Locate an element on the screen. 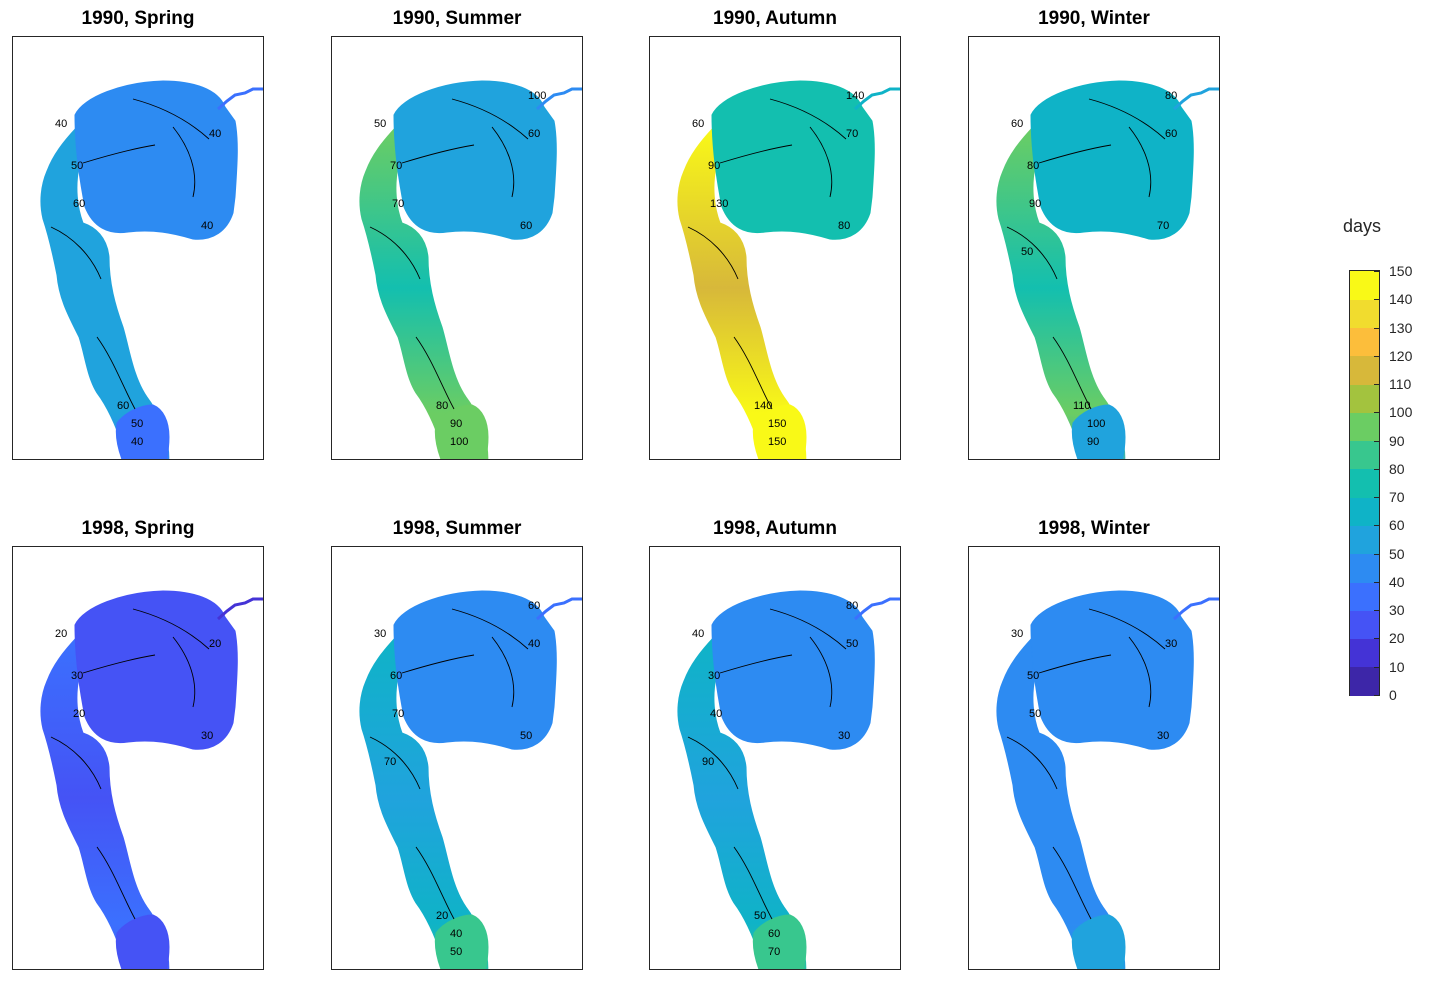 The image size is (1429, 983). map-frame: 40 40 40 50 60 60 50 40 is located at coordinates (138, 248).